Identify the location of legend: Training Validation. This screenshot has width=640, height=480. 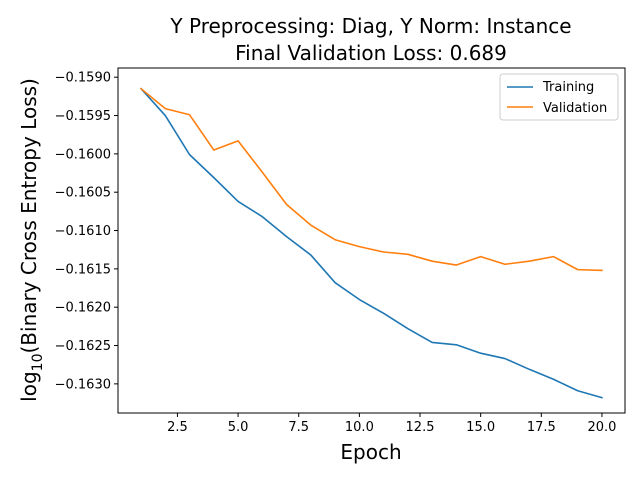
(559, 97).